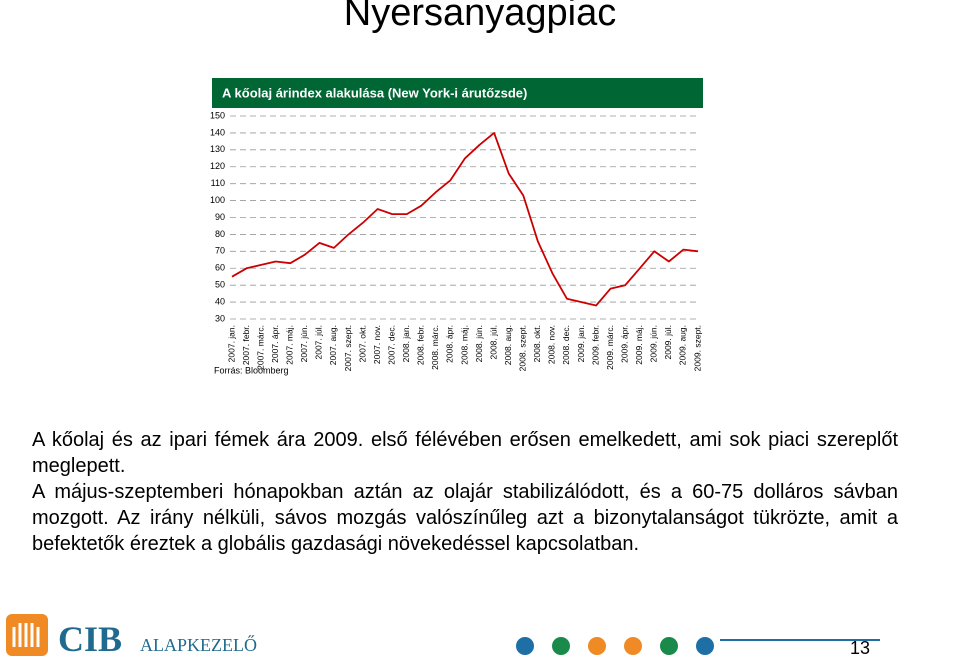  What do you see at coordinates (319, 342) in the screenshot?
I see `x-tick-label: 2007. júl.` at bounding box center [319, 342].